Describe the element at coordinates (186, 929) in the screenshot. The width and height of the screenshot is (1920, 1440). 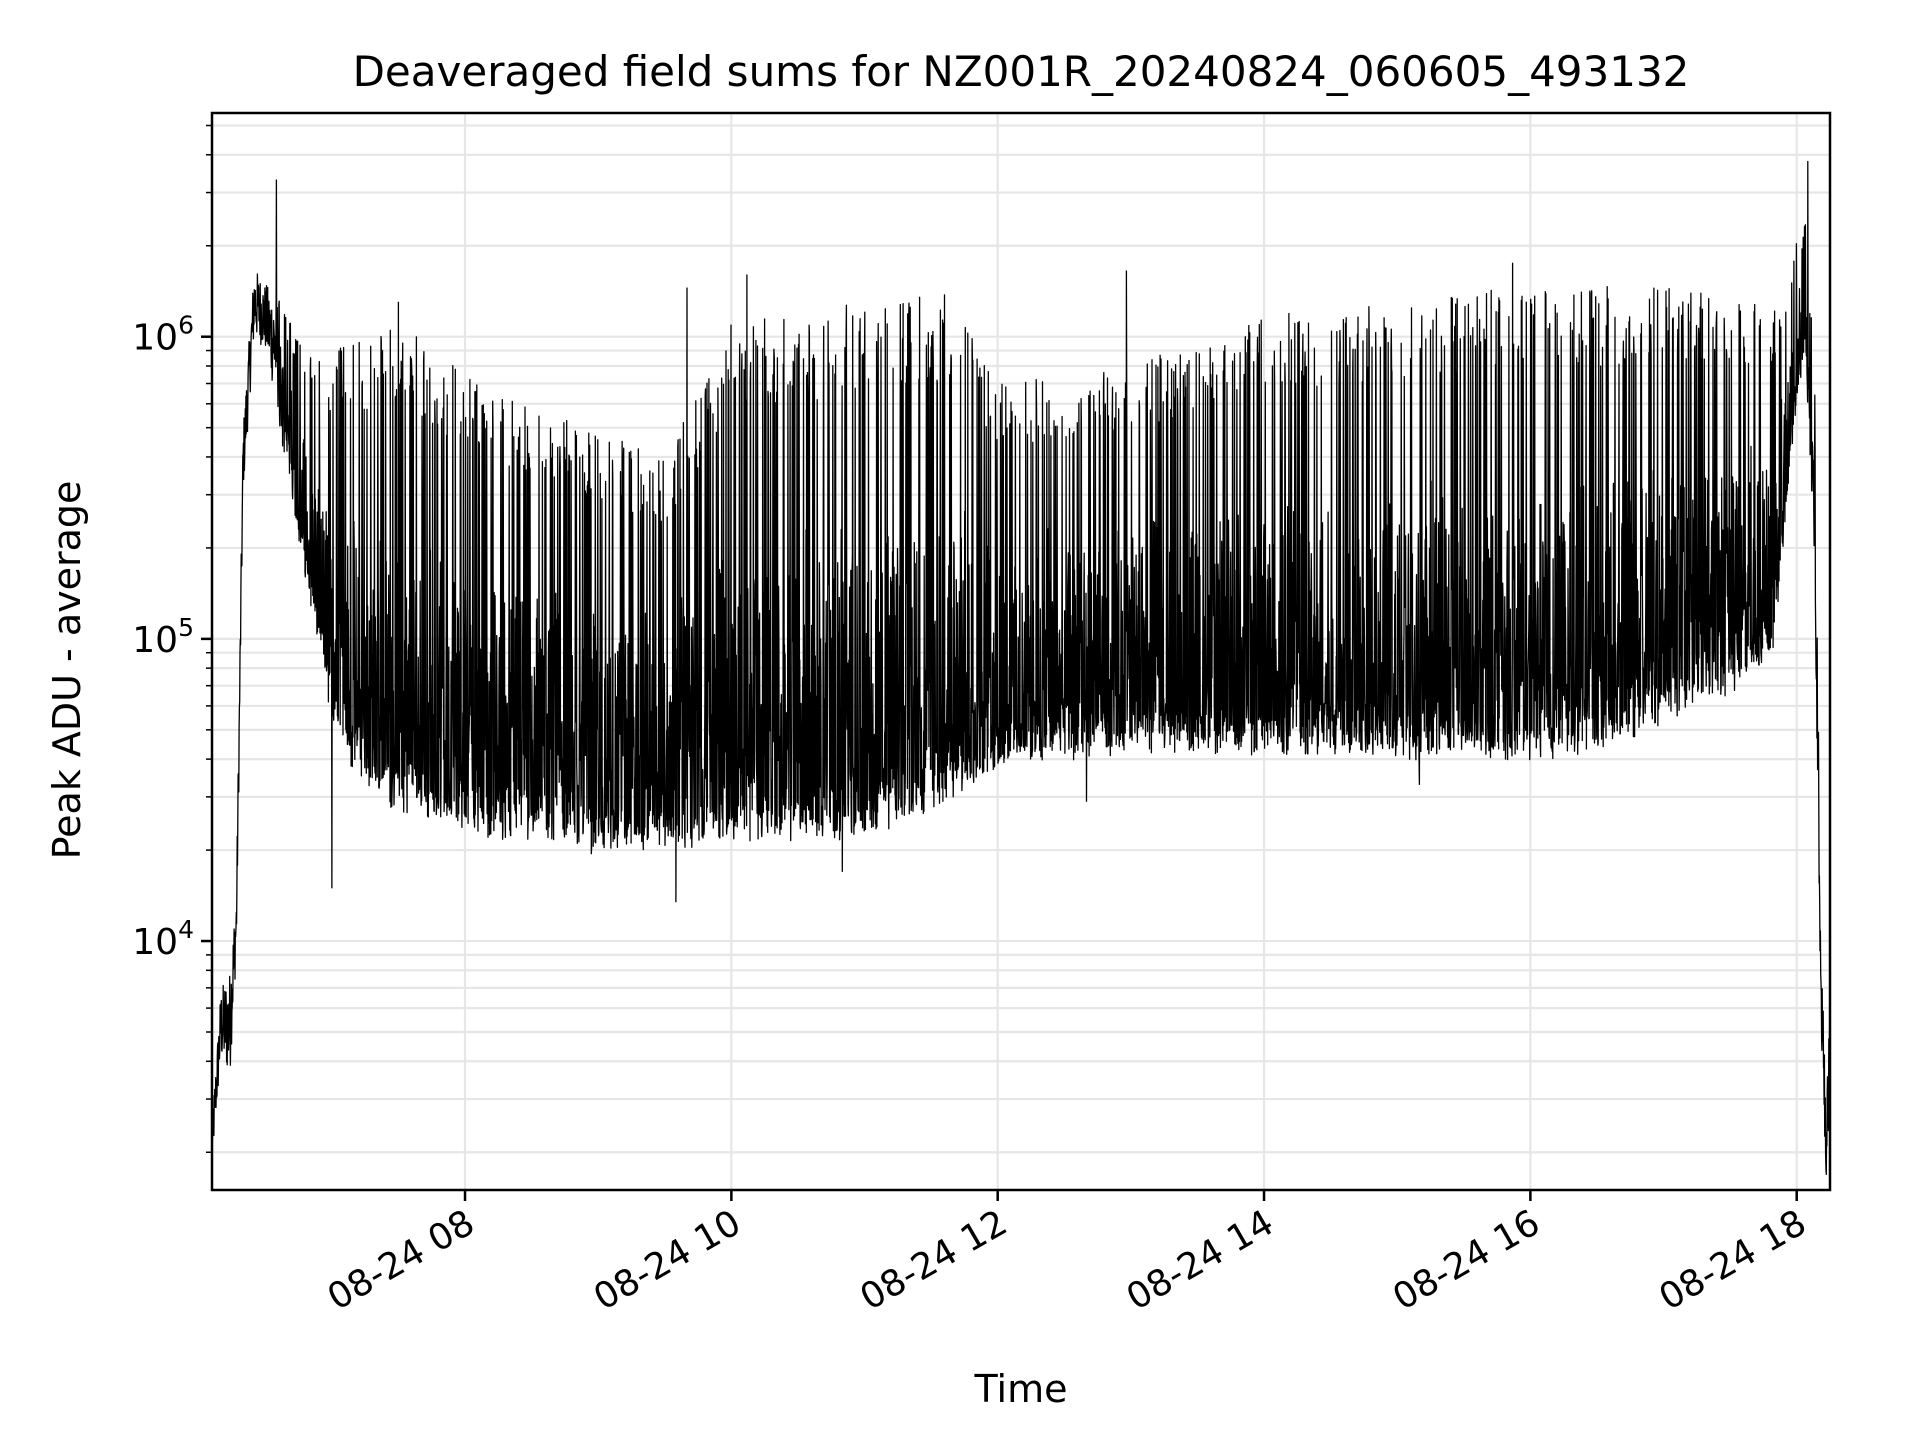
I see `y-tick-label-exponent: 4` at that location.